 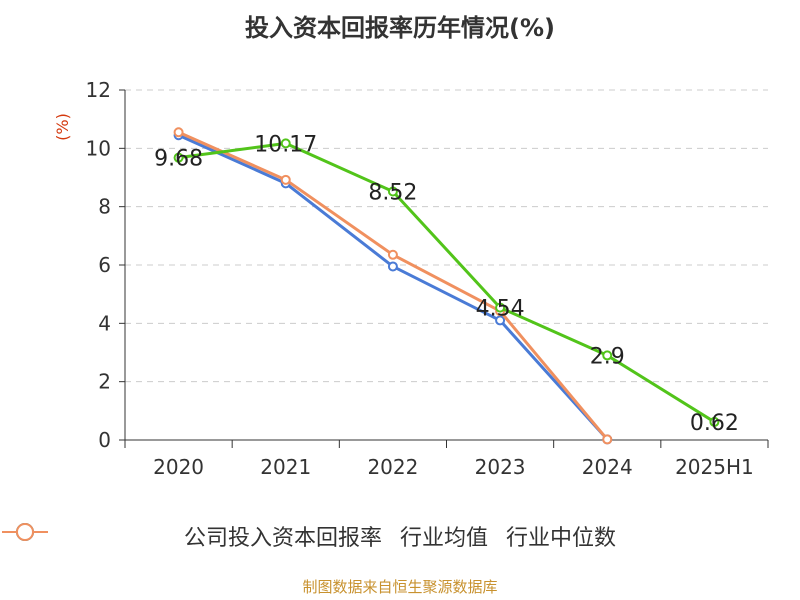 I want to click on data-label: 8.52, so click(x=392, y=193).